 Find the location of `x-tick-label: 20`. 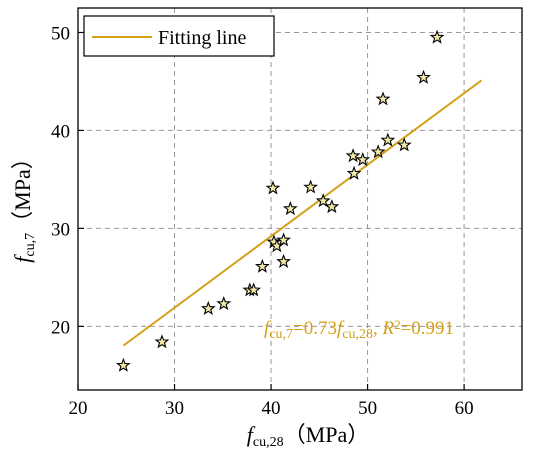

x-tick-label: 20 is located at coordinates (78, 408).